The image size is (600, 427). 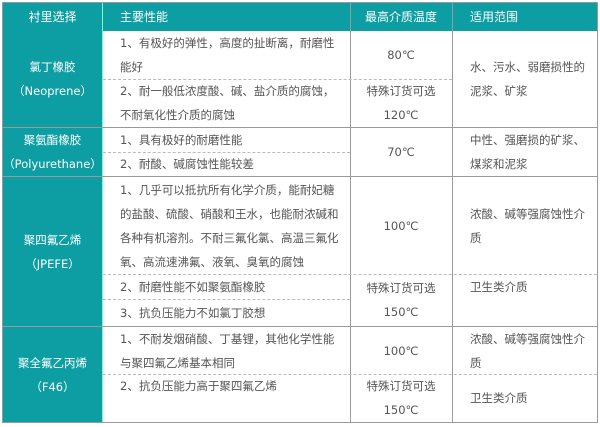 I want to click on temp-value: 80℃, so click(x=401, y=55).